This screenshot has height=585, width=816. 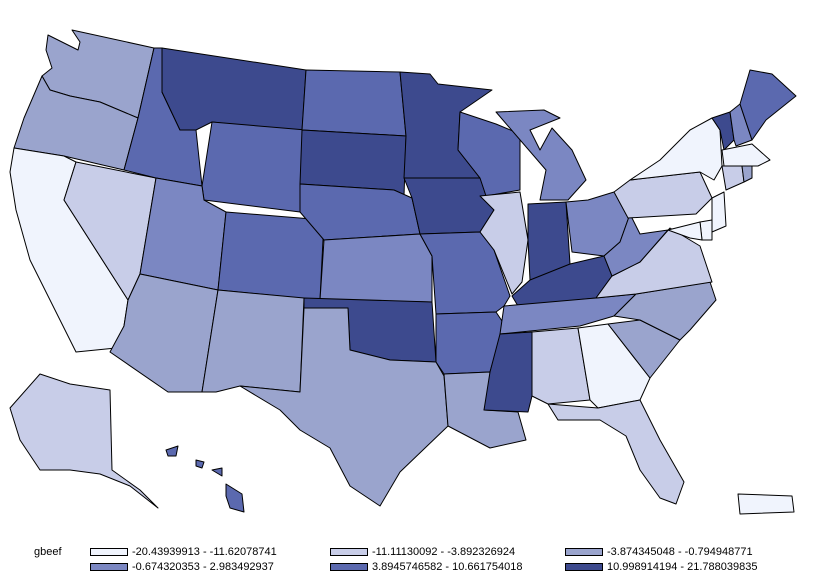 What do you see at coordinates (636, 245) in the screenshot?
I see `state-wv` at bounding box center [636, 245].